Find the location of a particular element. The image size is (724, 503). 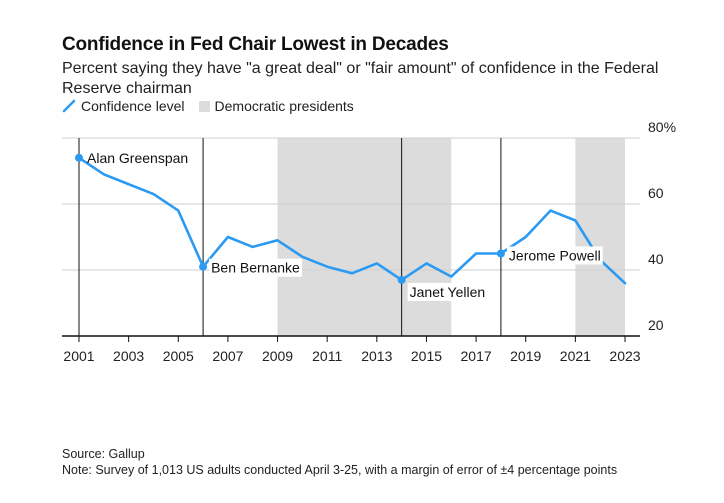

y-tick-label-60: 60 is located at coordinates (656, 193).